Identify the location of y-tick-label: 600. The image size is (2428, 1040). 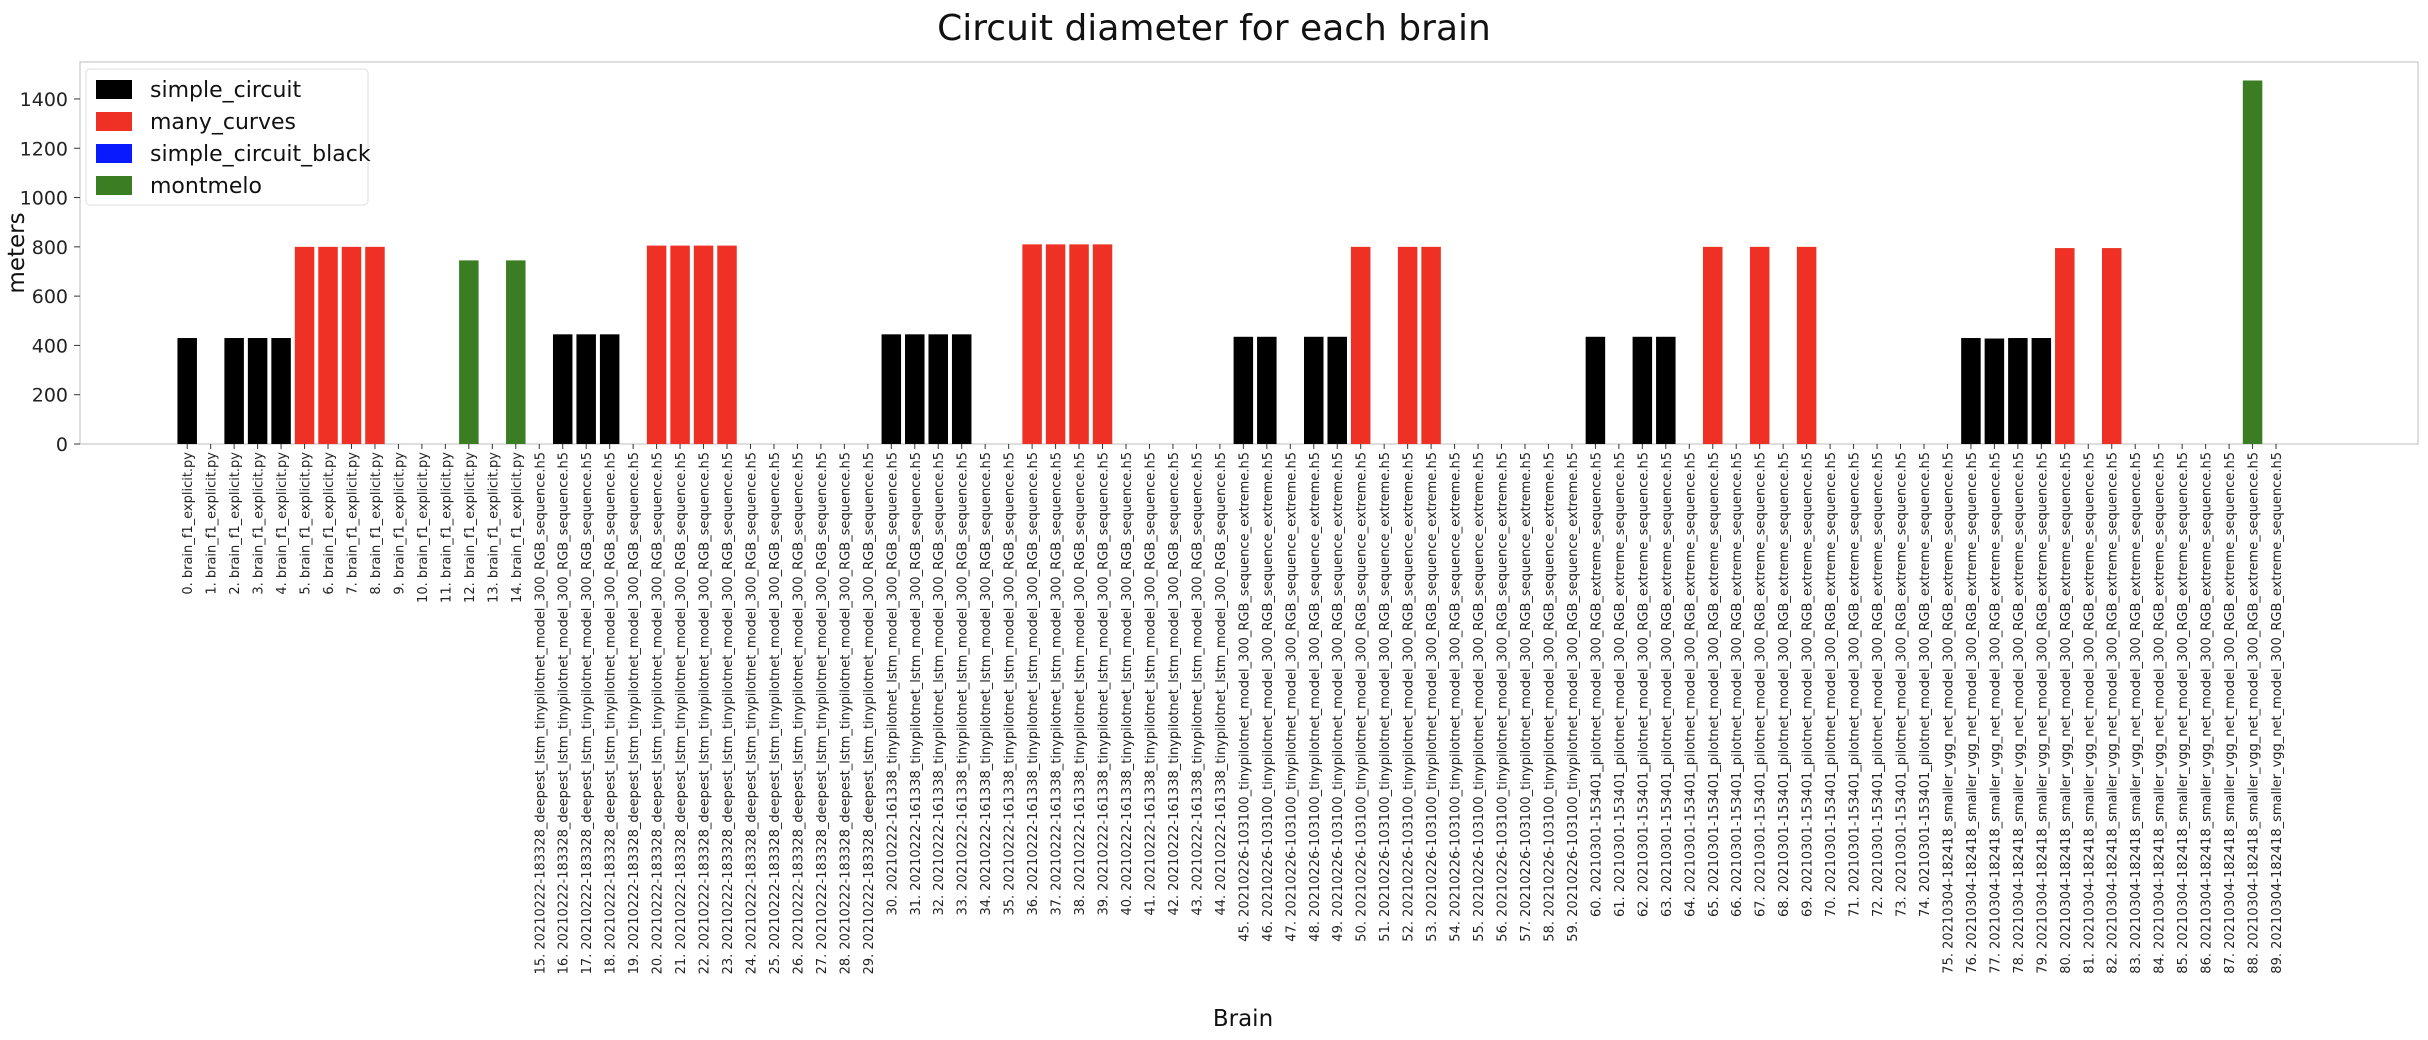
(50, 297).